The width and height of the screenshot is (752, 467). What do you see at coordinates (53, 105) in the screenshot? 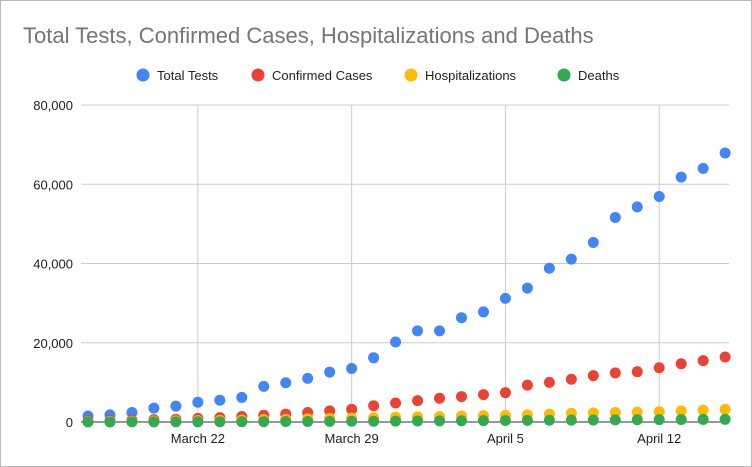
I see `y-tick-label: 80,000` at bounding box center [53, 105].